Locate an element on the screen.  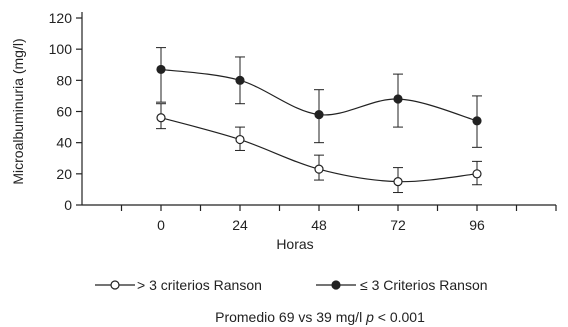
legend-item-filled is located at coordinates (336, 285).